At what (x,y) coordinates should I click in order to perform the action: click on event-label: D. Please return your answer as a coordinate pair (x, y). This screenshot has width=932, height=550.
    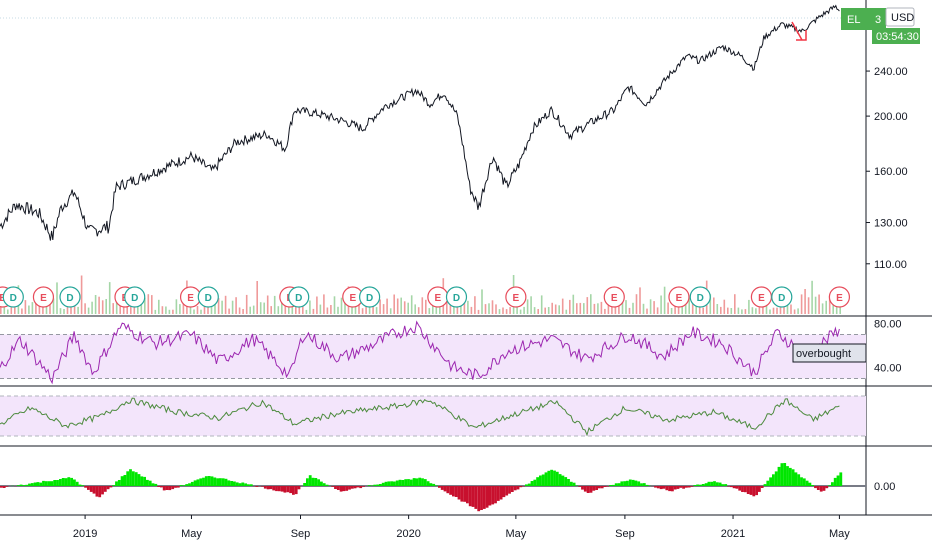
    Looking at the image, I should click on (456, 298).